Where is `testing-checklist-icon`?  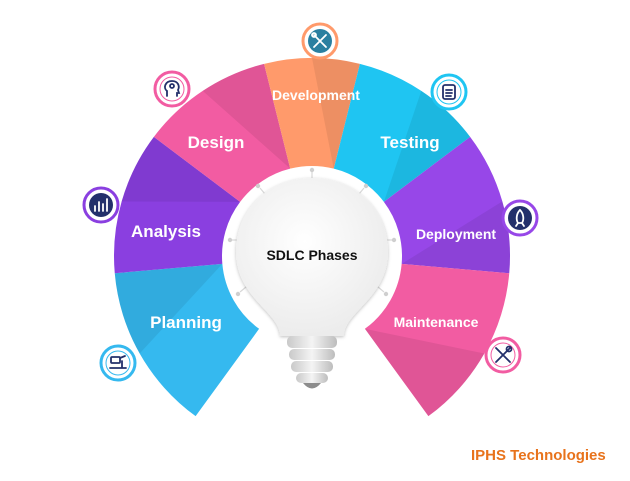
testing-checklist-icon is located at coordinates (449, 92).